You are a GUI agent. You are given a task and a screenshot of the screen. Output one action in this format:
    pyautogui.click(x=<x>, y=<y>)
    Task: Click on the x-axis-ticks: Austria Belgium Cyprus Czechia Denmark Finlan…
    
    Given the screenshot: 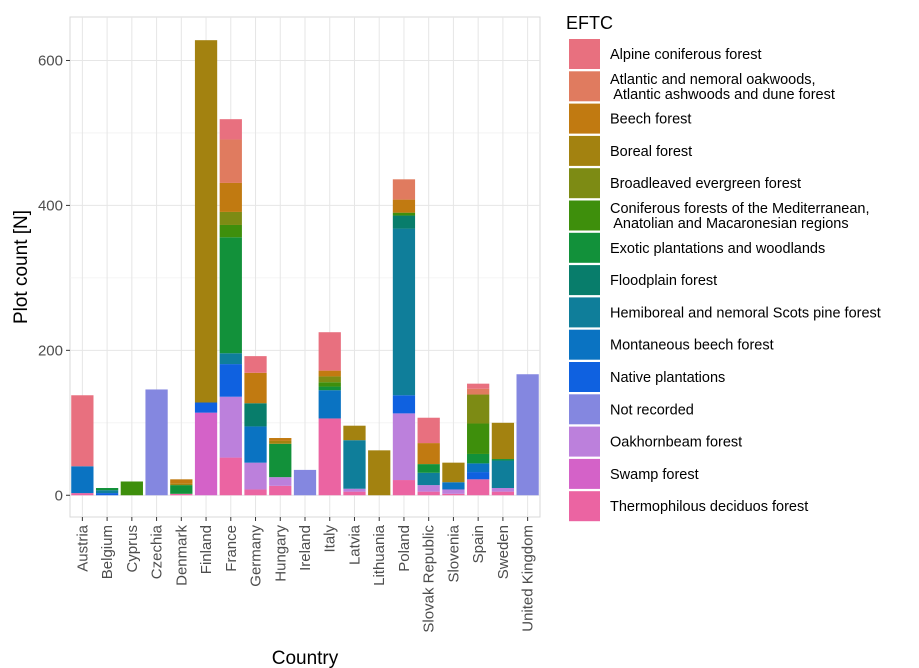 What is the action you would take?
    pyautogui.click(x=305, y=575)
    